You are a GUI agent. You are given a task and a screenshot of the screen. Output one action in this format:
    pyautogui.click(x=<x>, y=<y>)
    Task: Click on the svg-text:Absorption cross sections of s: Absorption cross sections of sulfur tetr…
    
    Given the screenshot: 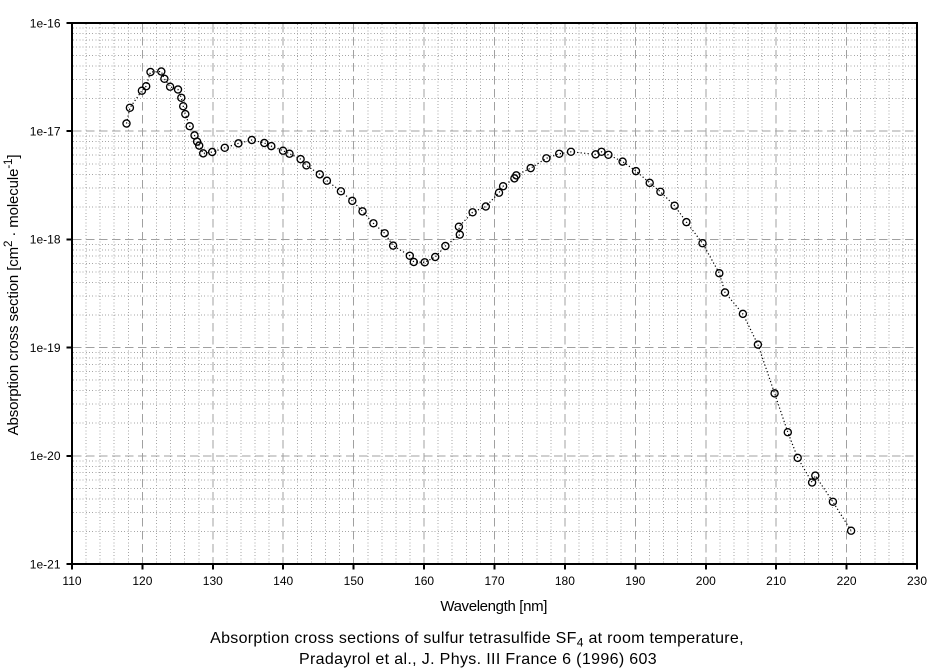 What is the action you would take?
    pyautogui.click(x=477, y=640)
    